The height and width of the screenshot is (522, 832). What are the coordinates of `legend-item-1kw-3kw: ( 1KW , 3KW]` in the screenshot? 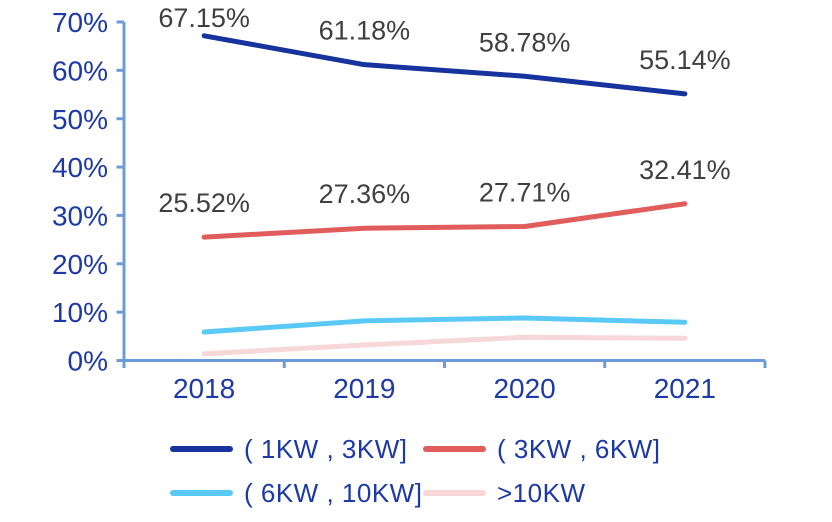 It's located at (289, 448).